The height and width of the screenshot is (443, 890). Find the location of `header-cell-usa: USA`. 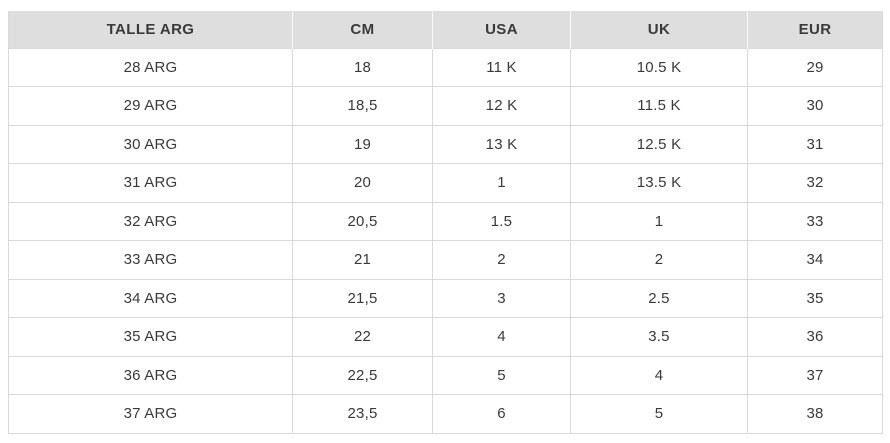

header-cell-usa: USA is located at coordinates (501, 29).